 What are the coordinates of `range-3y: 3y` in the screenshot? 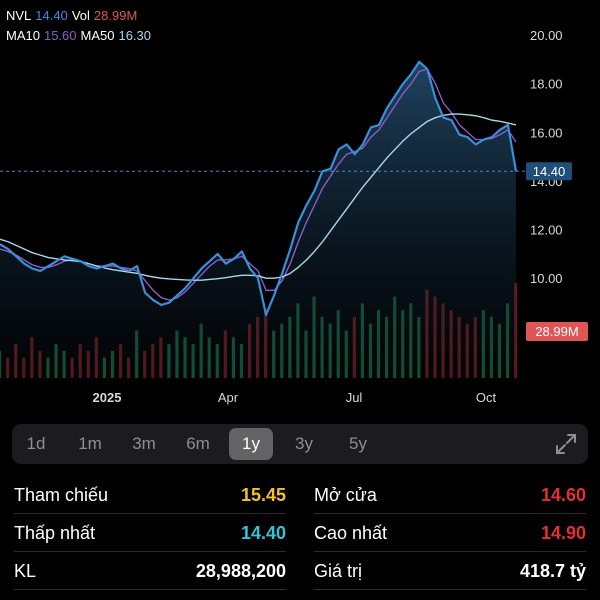 It's located at (304, 443).